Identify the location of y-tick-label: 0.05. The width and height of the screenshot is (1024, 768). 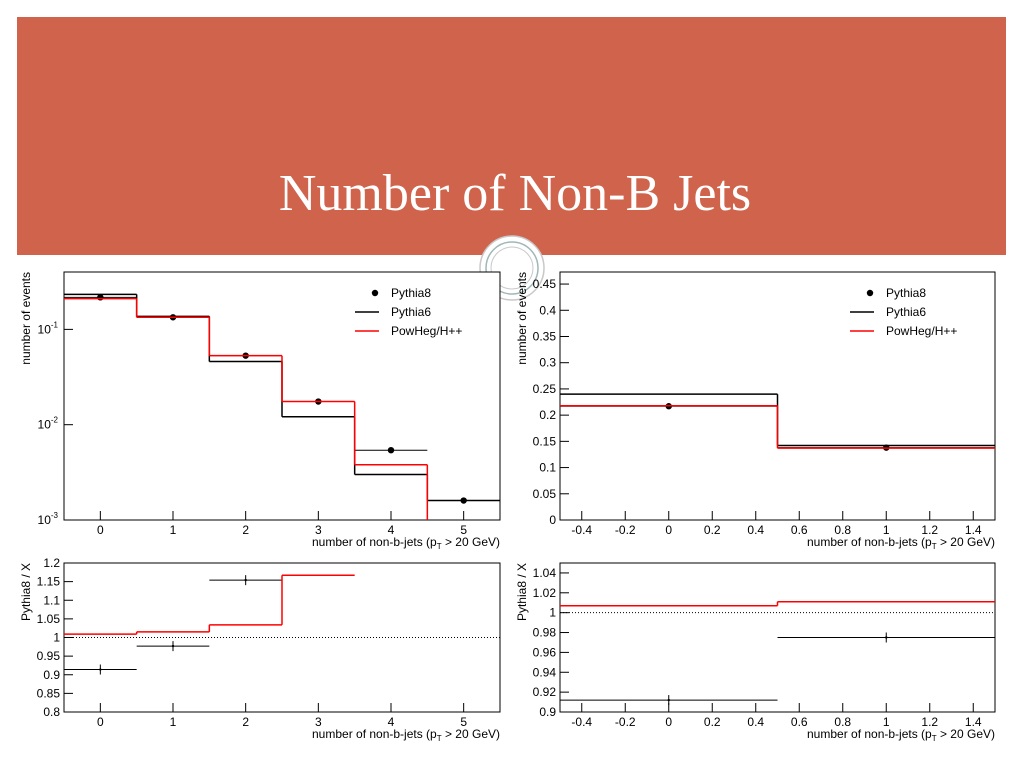
(545, 494).